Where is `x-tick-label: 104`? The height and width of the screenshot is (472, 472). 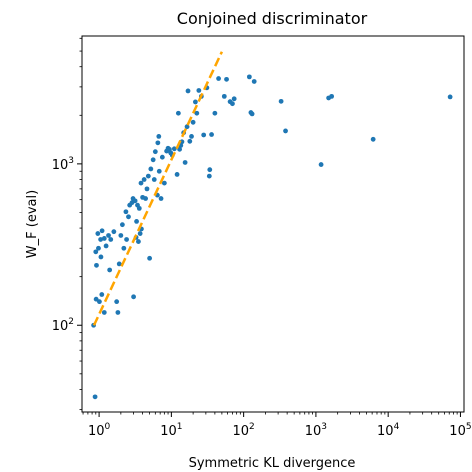
x-tick-label: 104 is located at coordinates (388, 430).